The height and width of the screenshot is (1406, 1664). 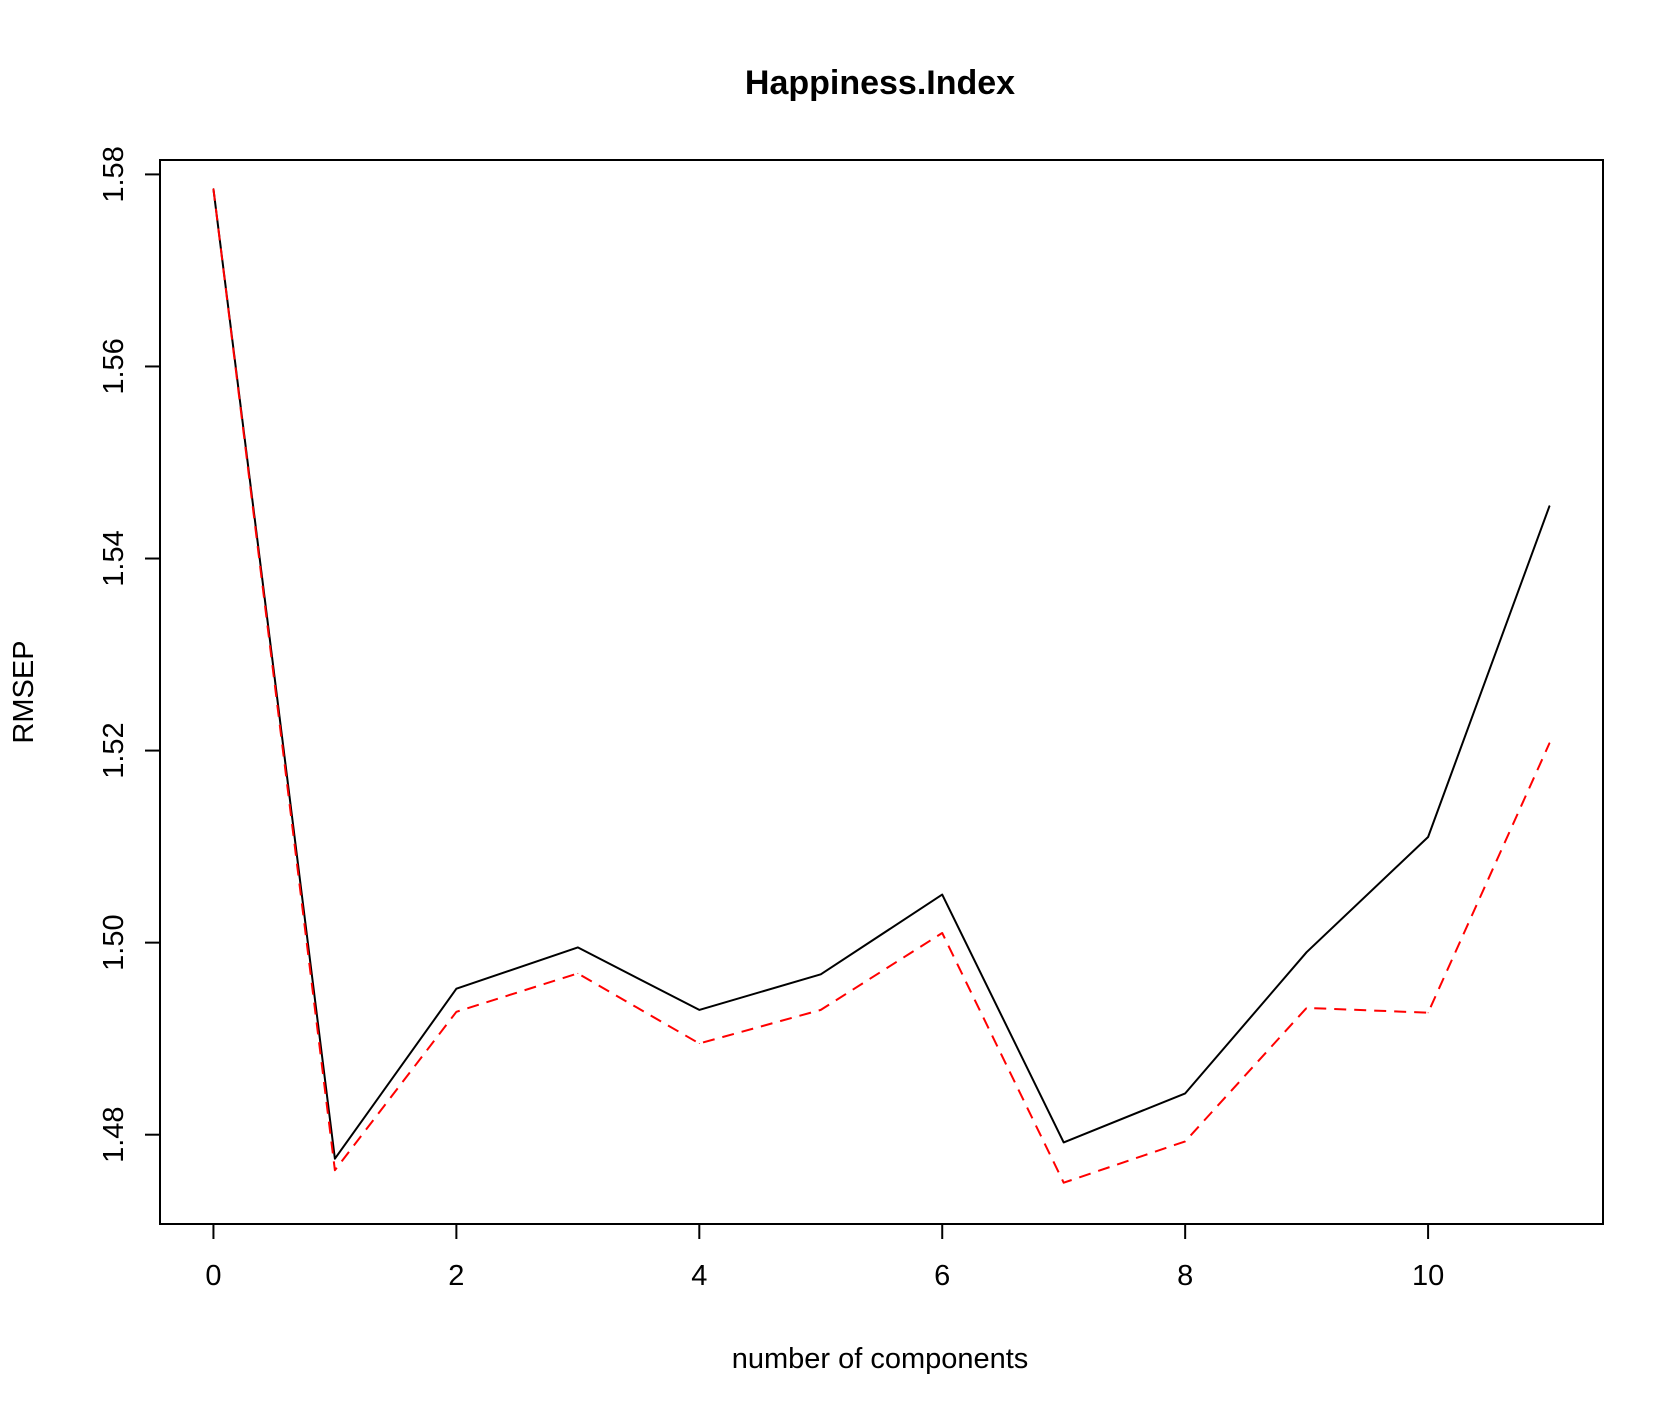 I want to click on x-axis-title: number of components, so click(x=880, y=1359).